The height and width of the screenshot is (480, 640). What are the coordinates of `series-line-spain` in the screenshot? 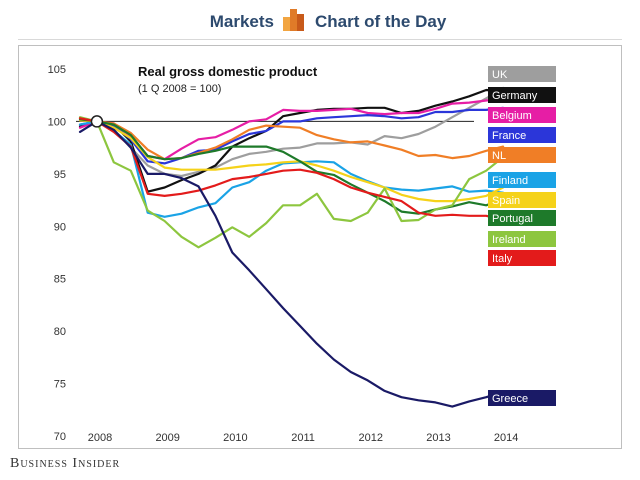 It's located at (291, 161).